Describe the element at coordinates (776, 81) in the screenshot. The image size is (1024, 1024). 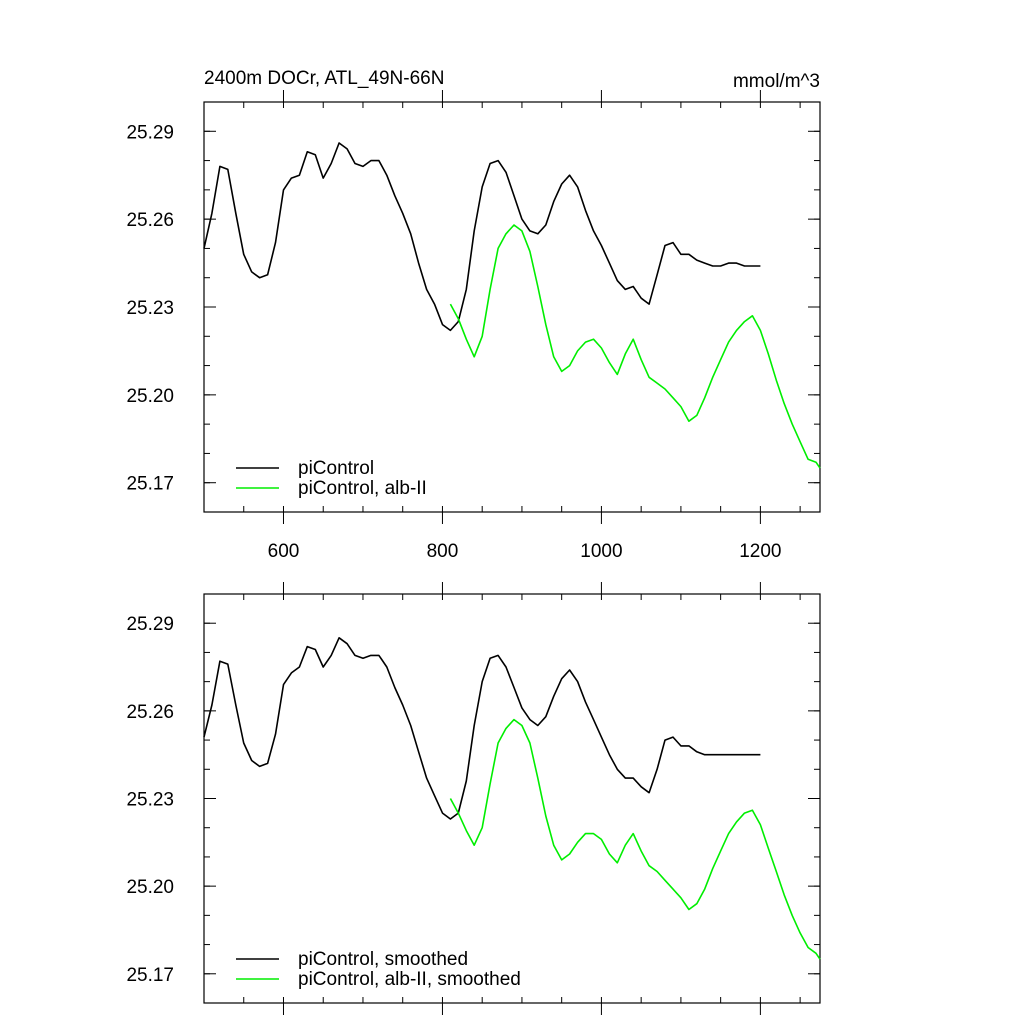
I see `top-panel-units: mmol/m^3` at that location.